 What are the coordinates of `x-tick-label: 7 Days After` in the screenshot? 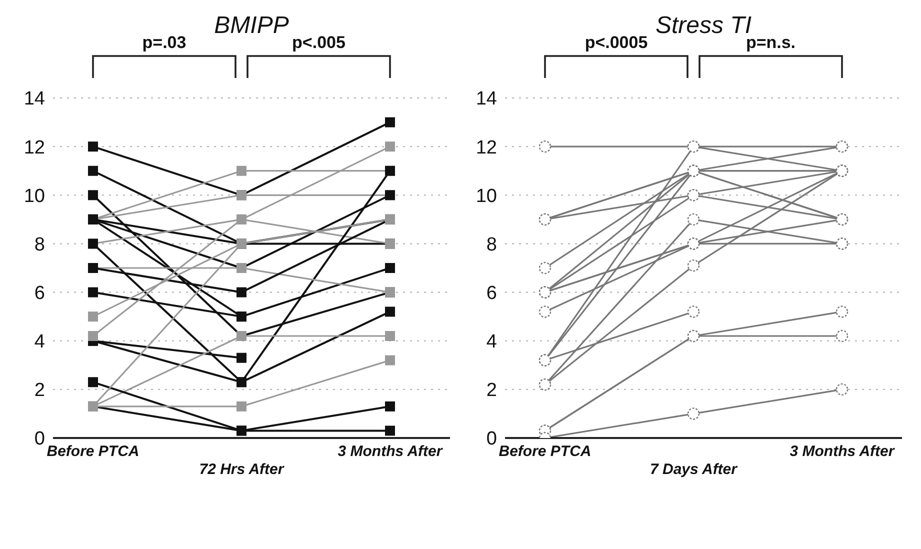 It's located at (694, 469).